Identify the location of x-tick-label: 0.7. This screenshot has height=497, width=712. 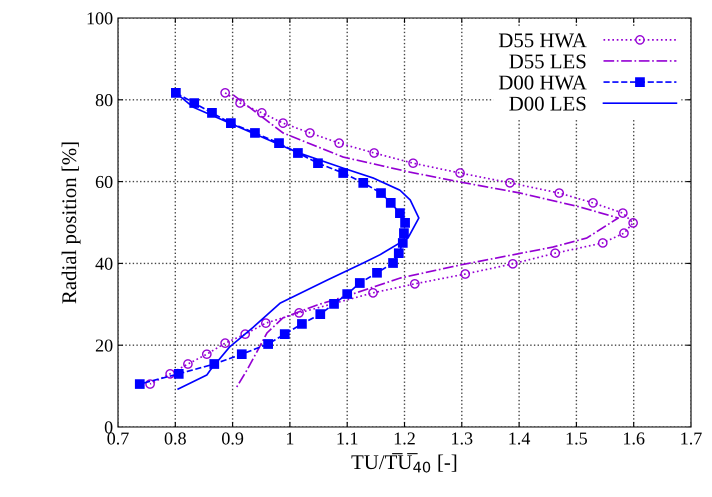
(118, 438).